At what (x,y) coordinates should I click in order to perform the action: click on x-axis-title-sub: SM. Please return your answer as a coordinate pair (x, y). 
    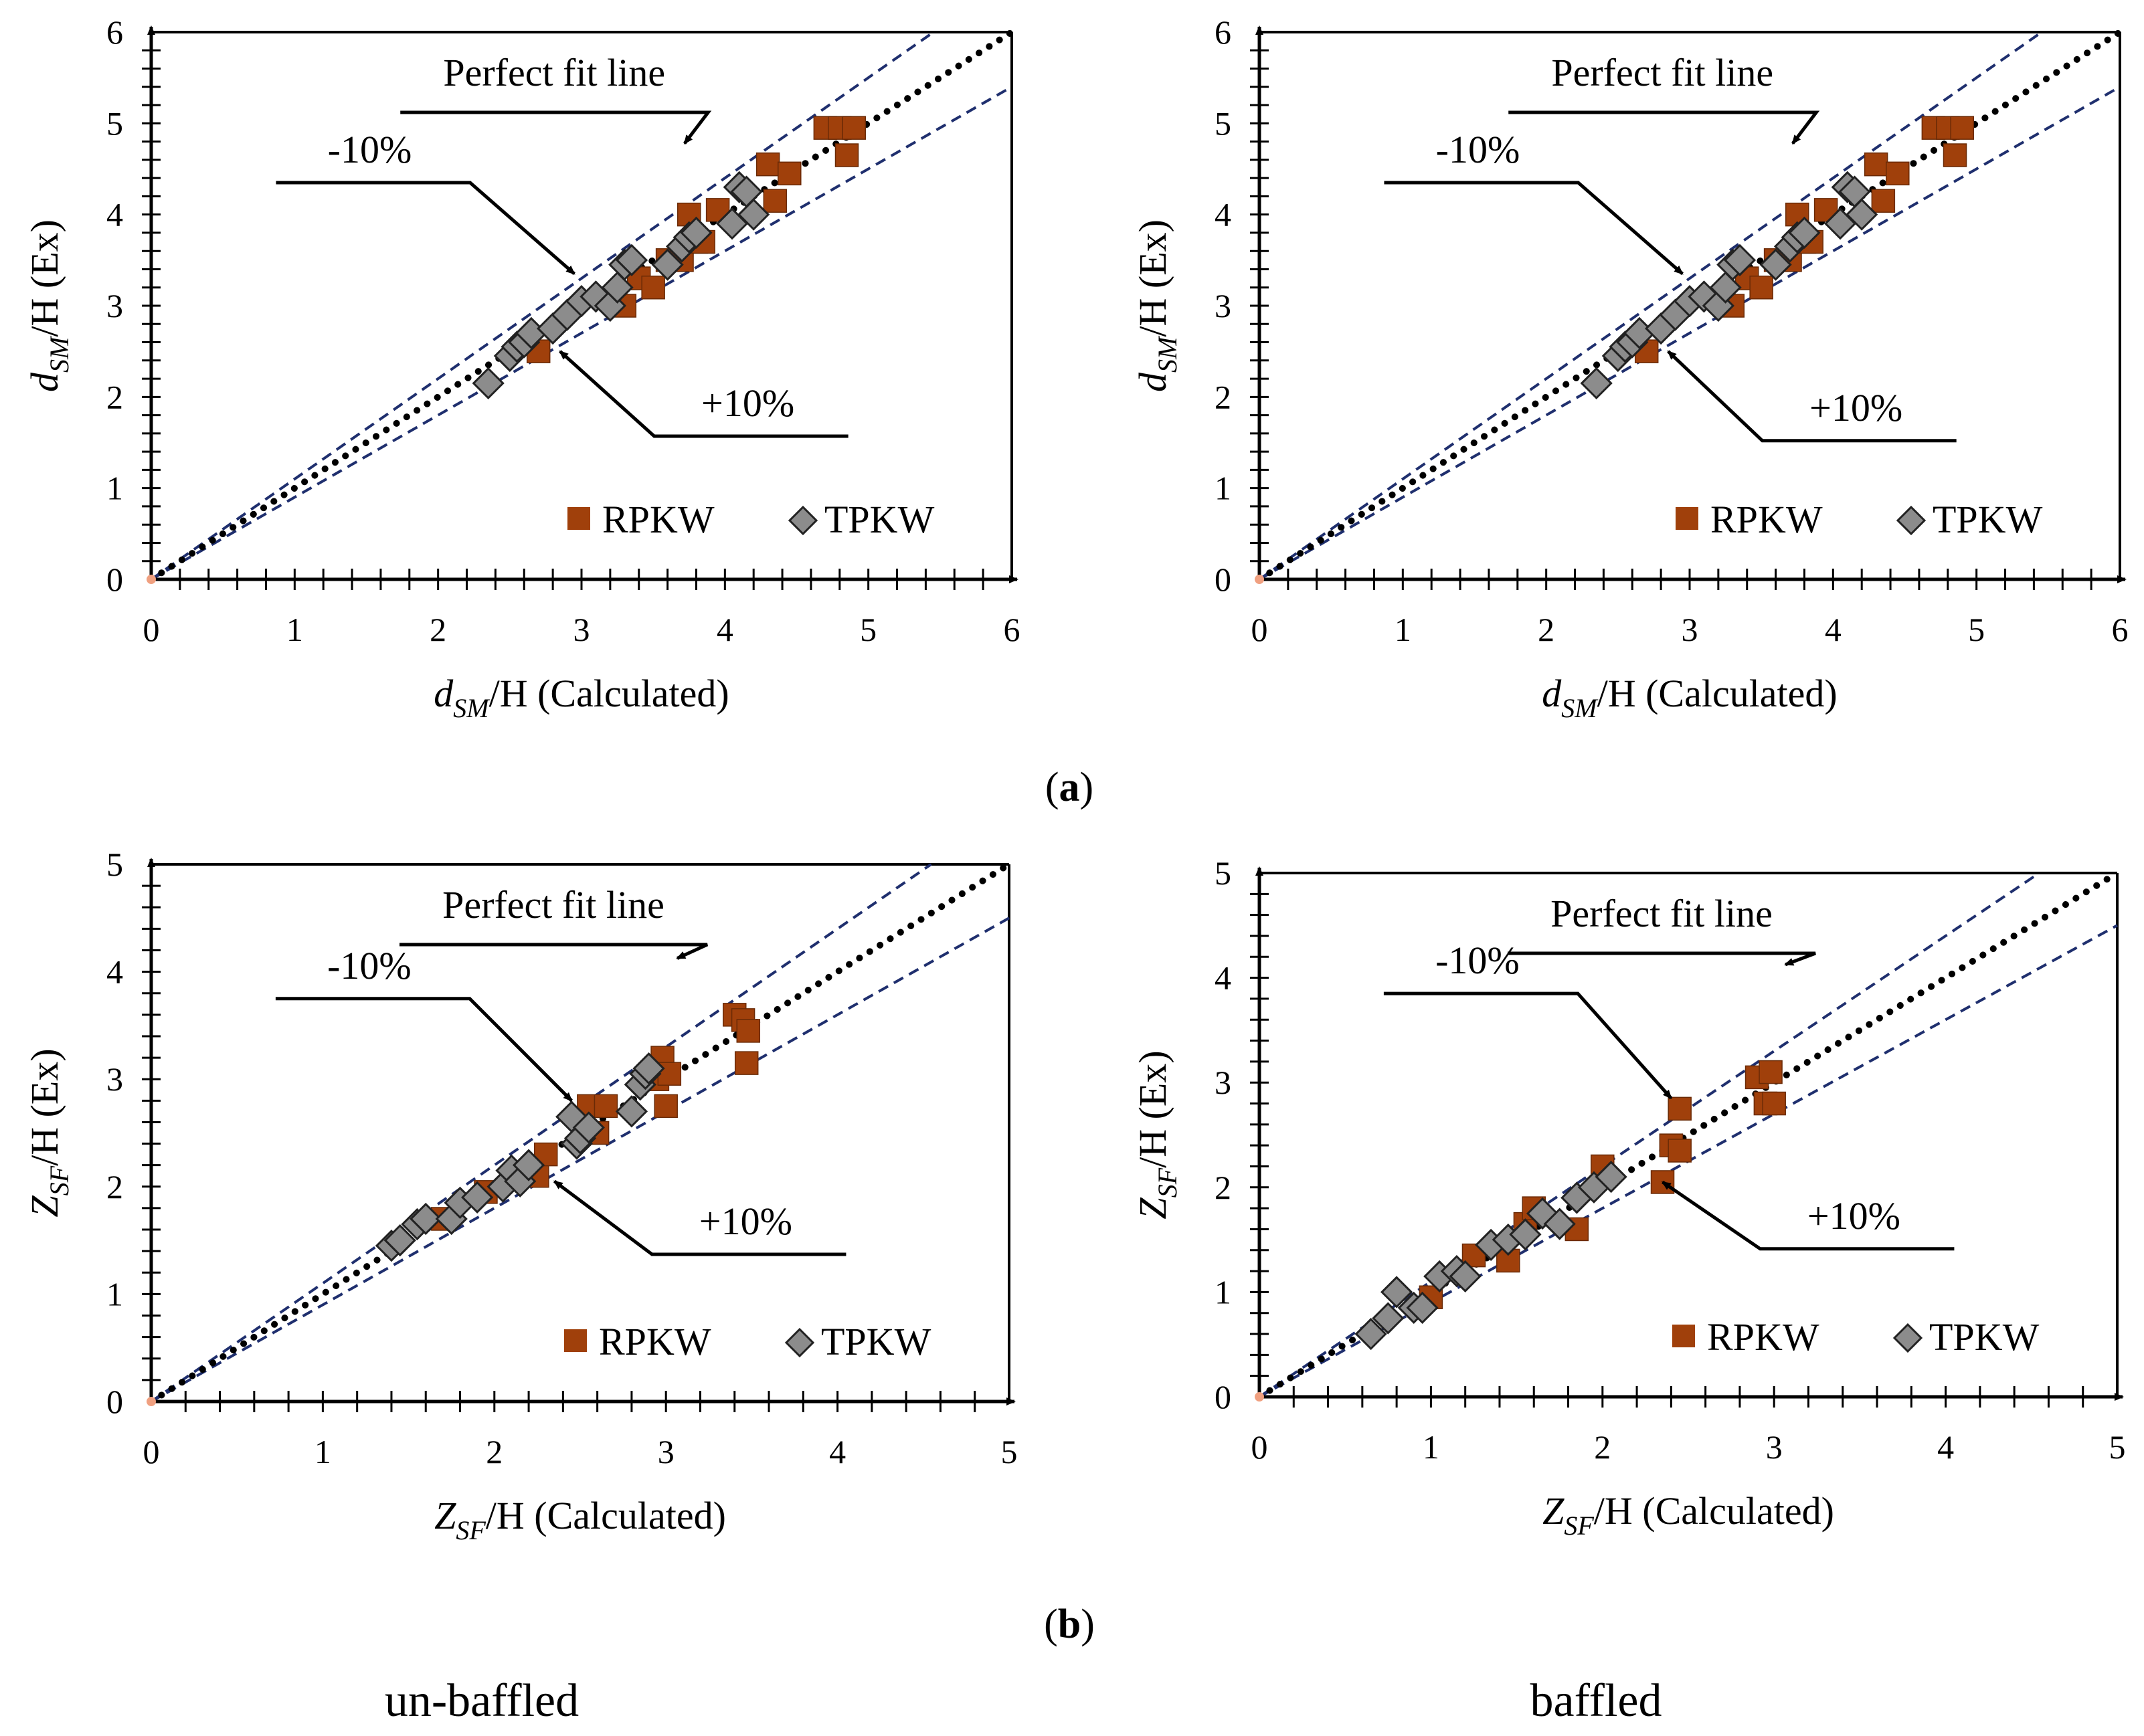
    Looking at the image, I should click on (1580, 708).